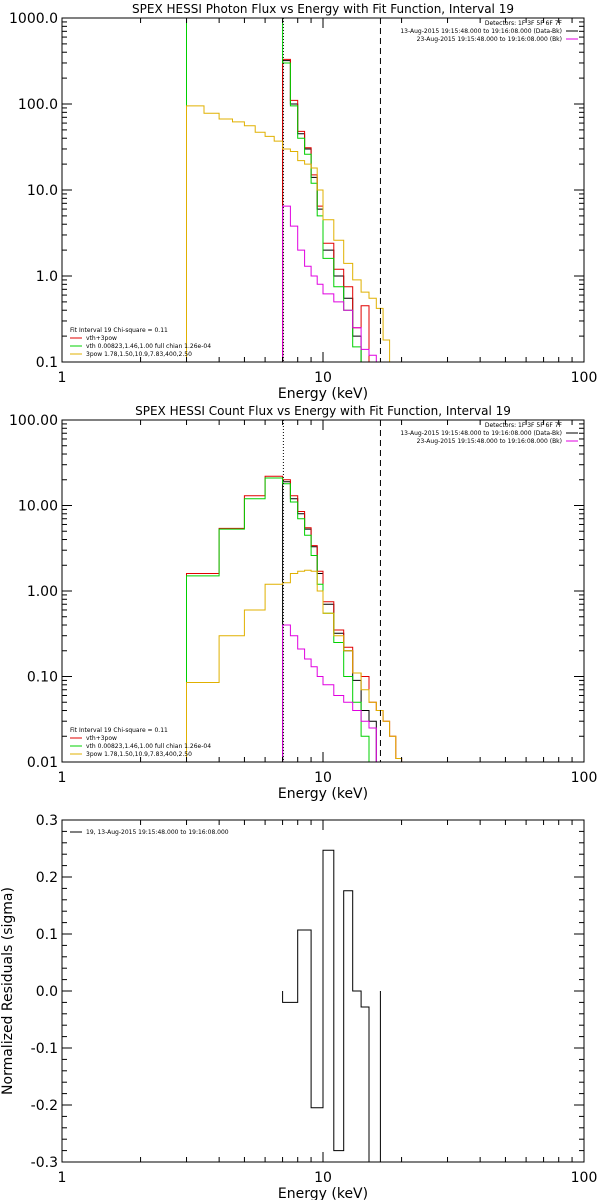 This screenshot has width=600, height=1200. What do you see at coordinates (47, 821) in the screenshot?
I see `y-tick-label: 0.3` at bounding box center [47, 821].